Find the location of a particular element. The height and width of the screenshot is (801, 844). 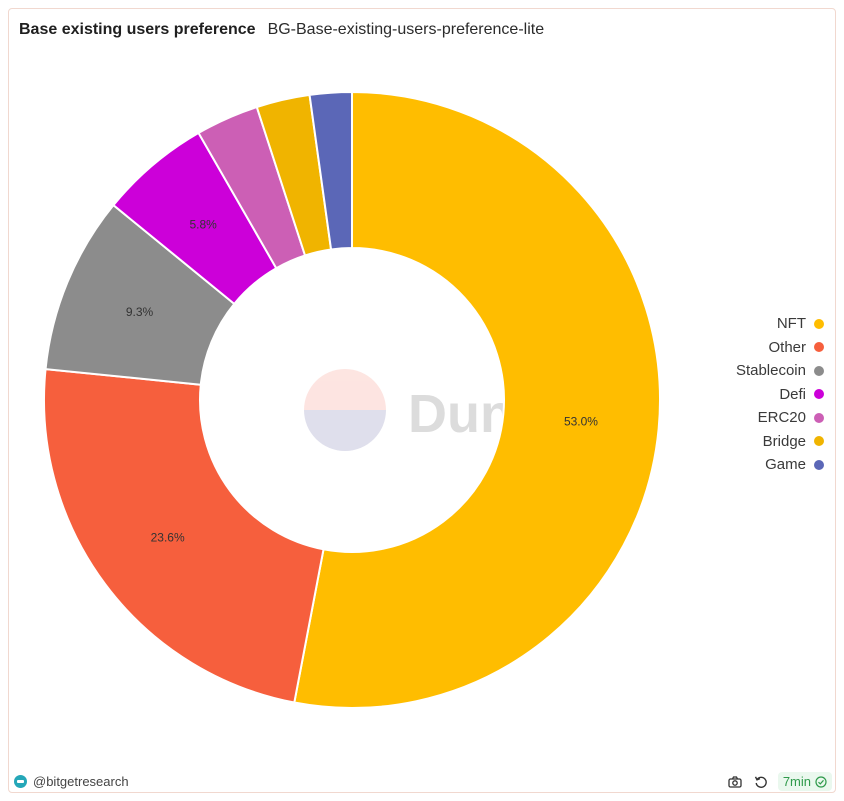

chart-legend: NFT Other Stablecoin Defi ERC20 Bridge Game is located at coordinates (759, 394).